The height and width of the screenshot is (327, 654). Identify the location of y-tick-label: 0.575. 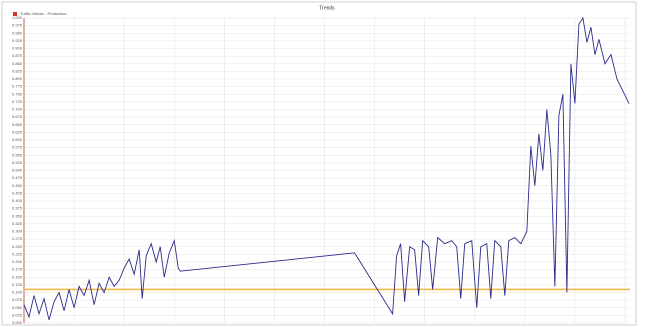
(17, 147).